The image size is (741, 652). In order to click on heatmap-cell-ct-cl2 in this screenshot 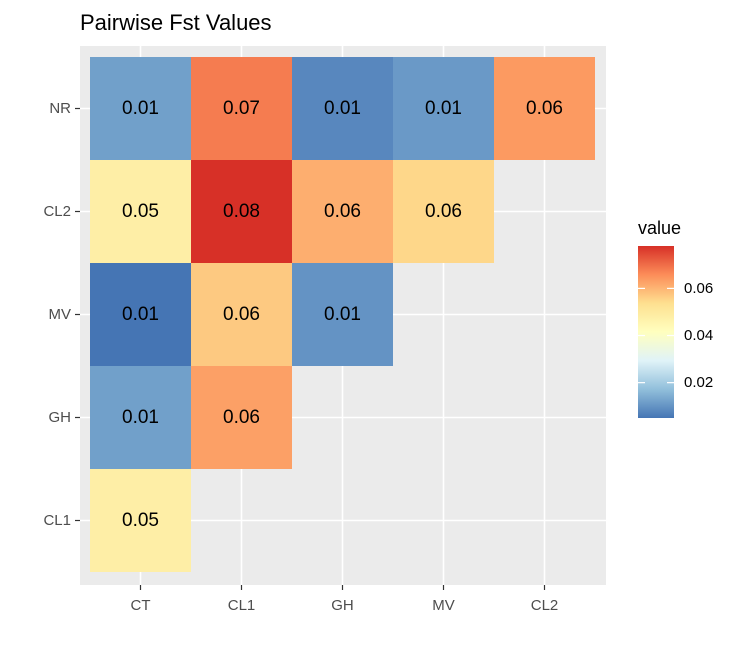, I will do `click(140, 211)`.